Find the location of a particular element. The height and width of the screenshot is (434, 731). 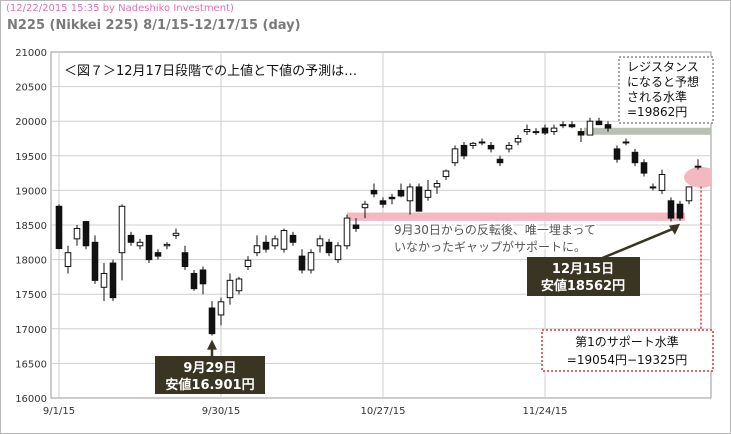

x-tick-labels: 9/1/15 9/30/15 10/27/15 11/24/15 is located at coordinates (305, 411).